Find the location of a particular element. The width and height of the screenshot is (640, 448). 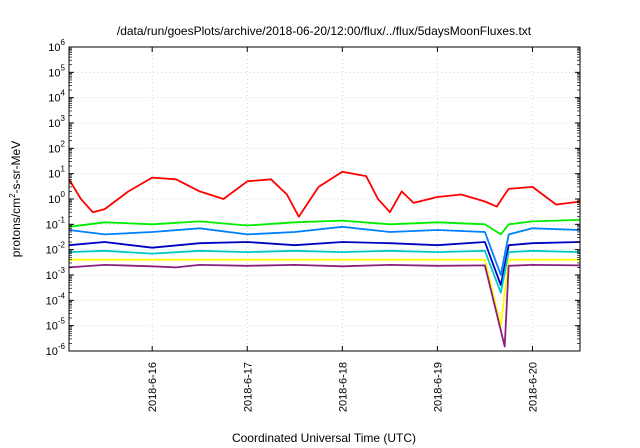

y-tick-label: 10¹ is located at coordinates (56, 173).